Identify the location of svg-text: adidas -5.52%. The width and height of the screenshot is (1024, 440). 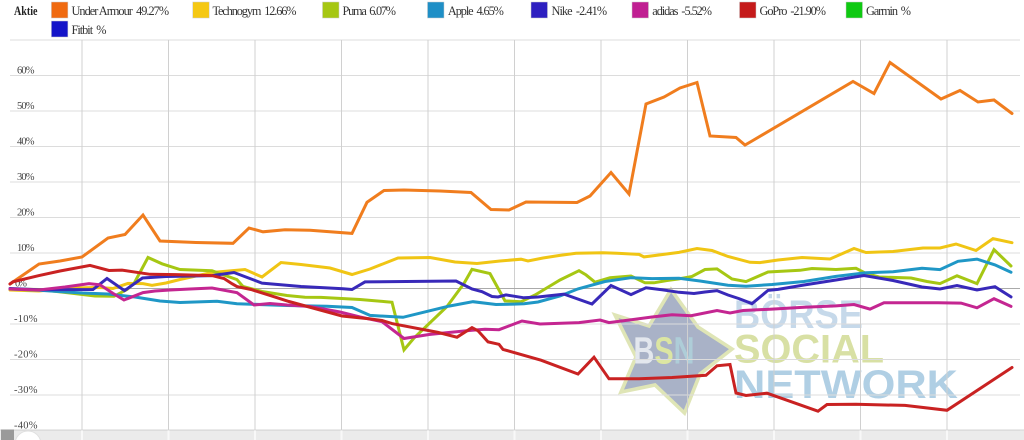
(682, 11).